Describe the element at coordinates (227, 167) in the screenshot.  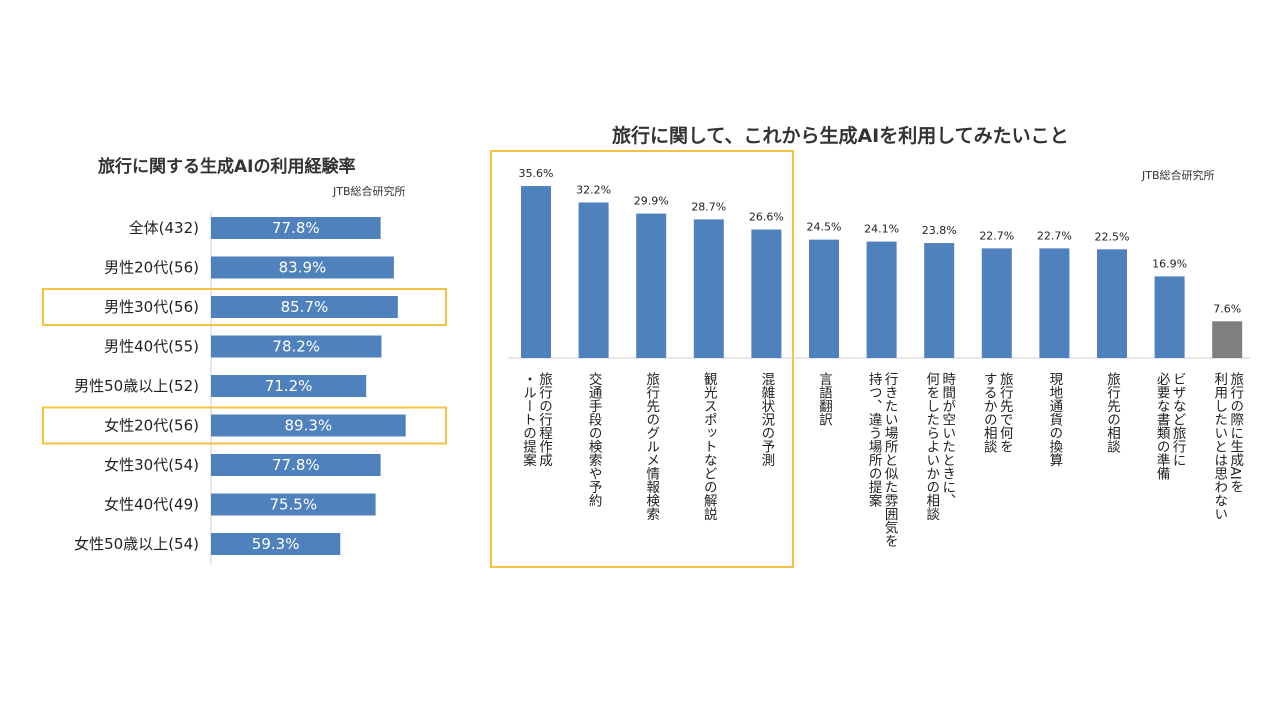
I see `left-chart-title: 旅行に関する生成AIの利用経験率` at that location.